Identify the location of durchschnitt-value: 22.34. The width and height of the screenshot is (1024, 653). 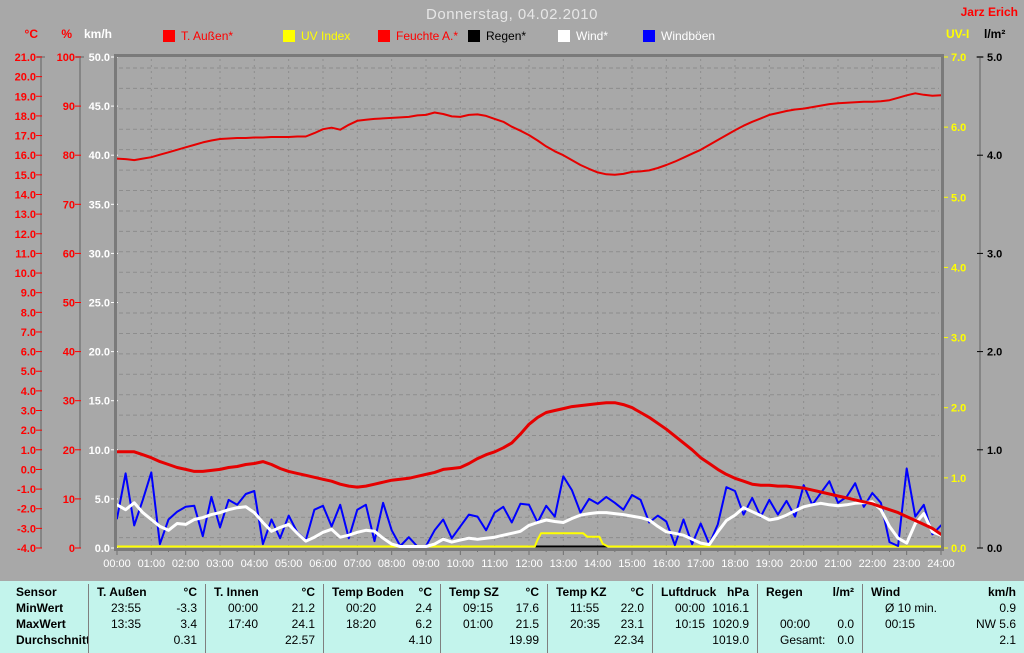
(628, 640).